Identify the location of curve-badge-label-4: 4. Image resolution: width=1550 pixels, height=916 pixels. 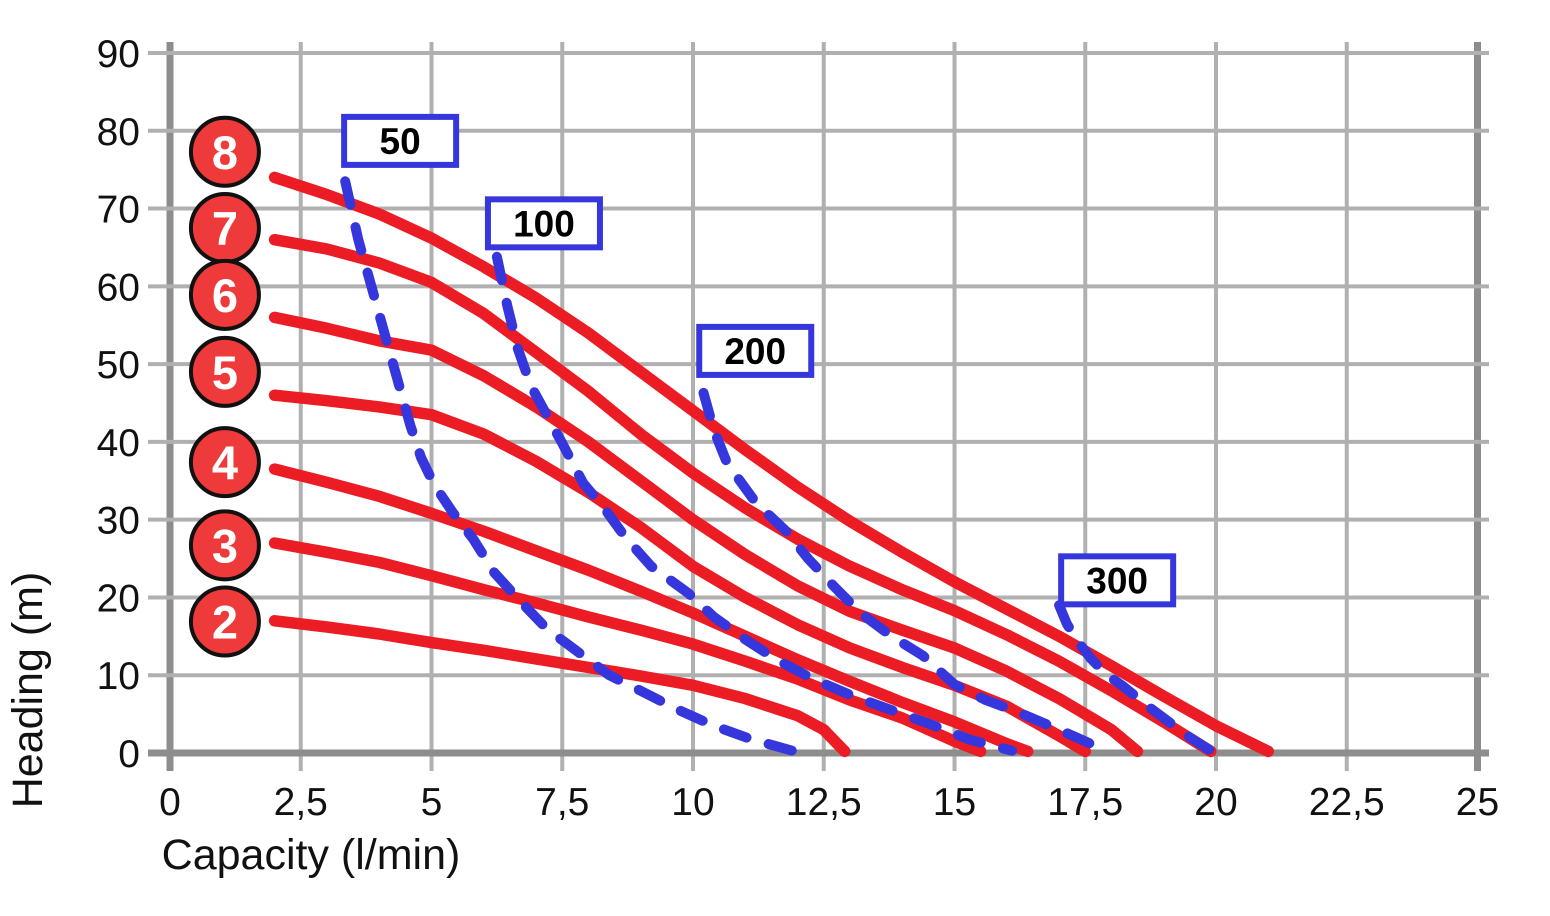
(225, 462).